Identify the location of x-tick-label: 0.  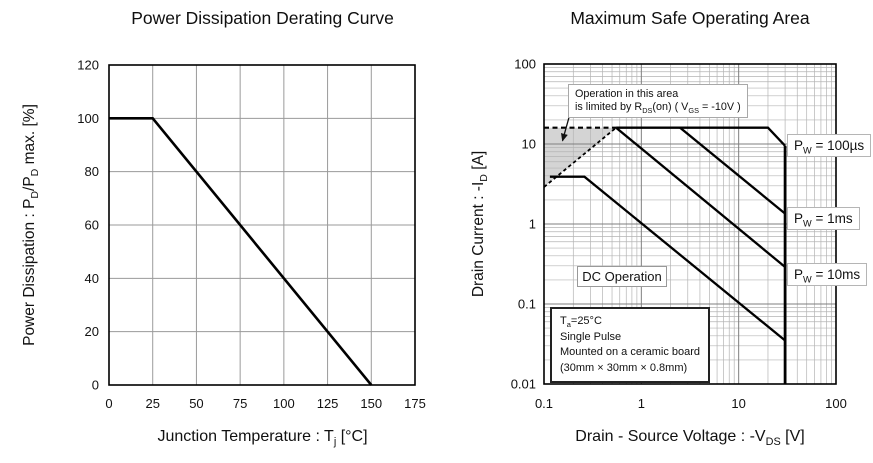
(108, 403).